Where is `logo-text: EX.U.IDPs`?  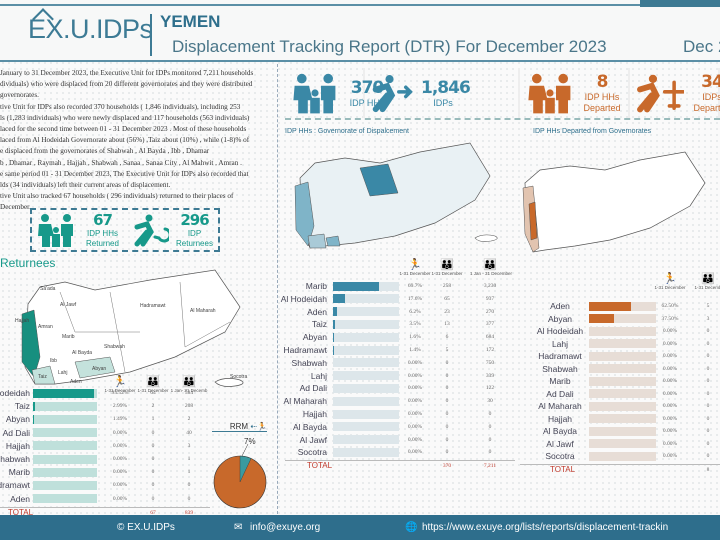
logo-text: EX.U.IDPs is located at coordinates (90, 29).